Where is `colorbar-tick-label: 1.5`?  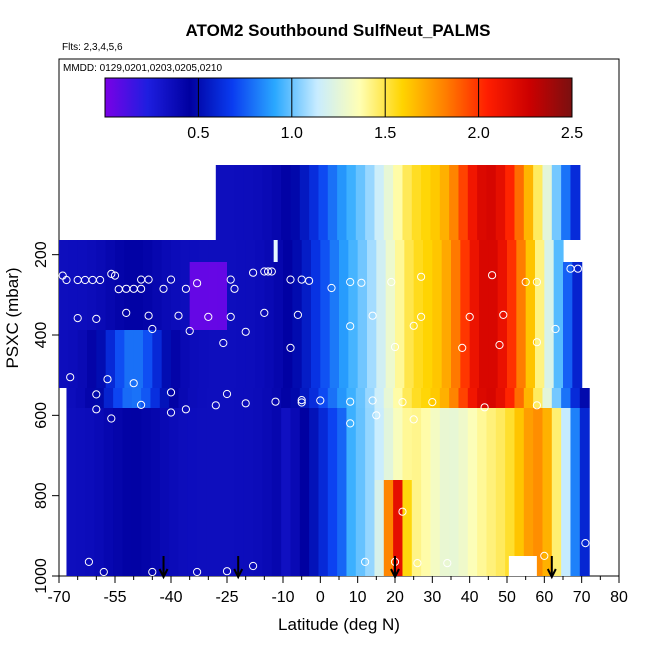
colorbar-tick-label: 1.5 is located at coordinates (385, 133).